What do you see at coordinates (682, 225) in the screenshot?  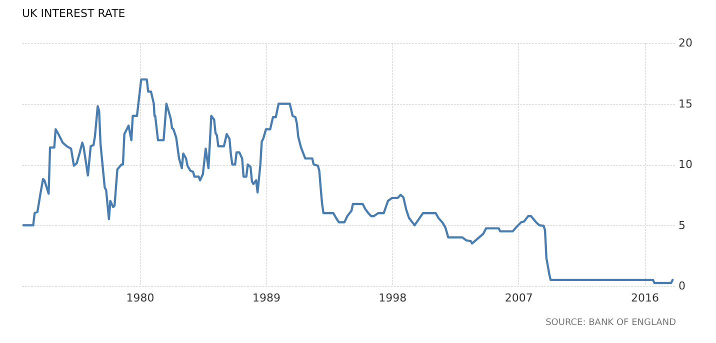 I see `y-tick-label: 5` at bounding box center [682, 225].